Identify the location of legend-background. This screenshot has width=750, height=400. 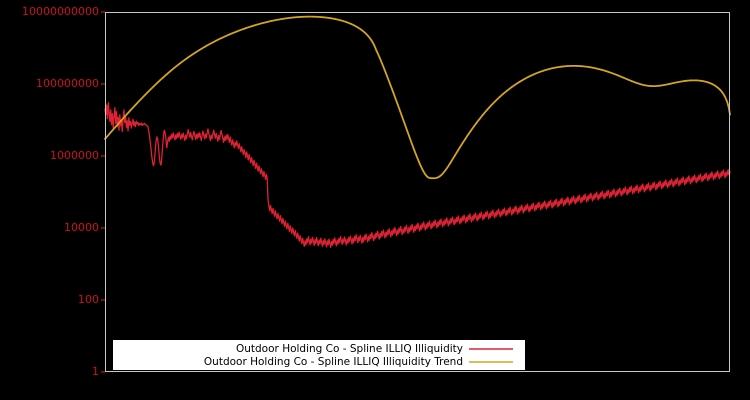
(319, 355).